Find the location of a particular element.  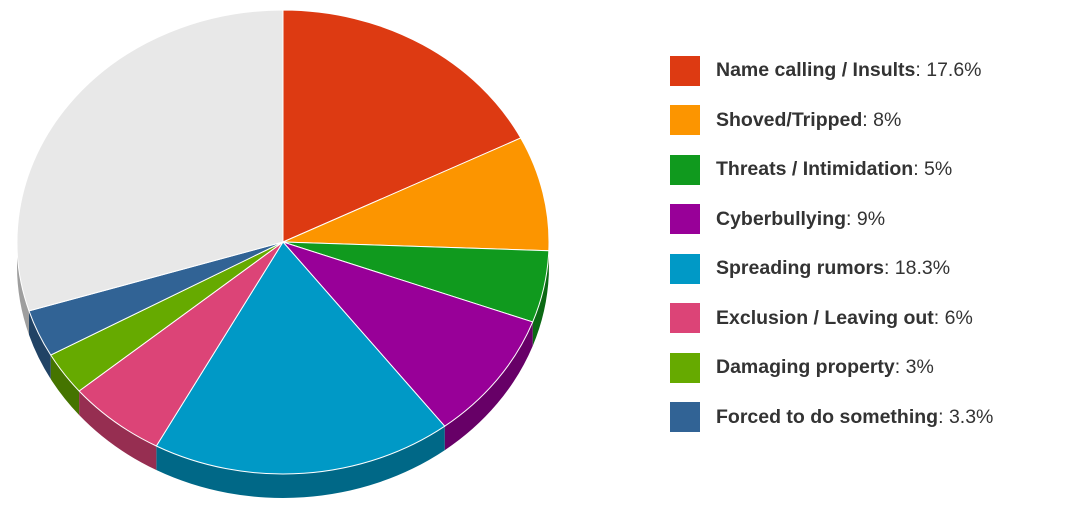

legend-text: Shoved/Tripped: 8% is located at coordinates (808, 120).